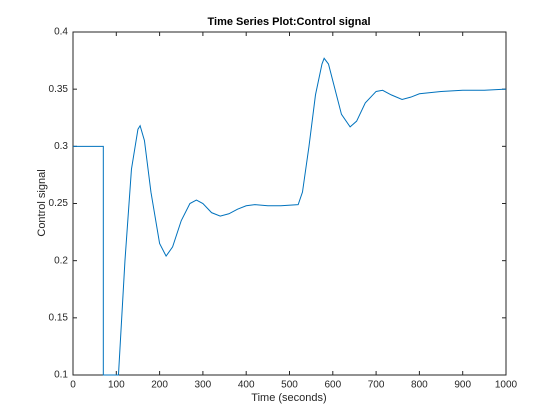 The height and width of the screenshot is (420, 560). Describe the element at coordinates (506, 385) in the screenshot. I see `x-tick-label: 1000` at that location.